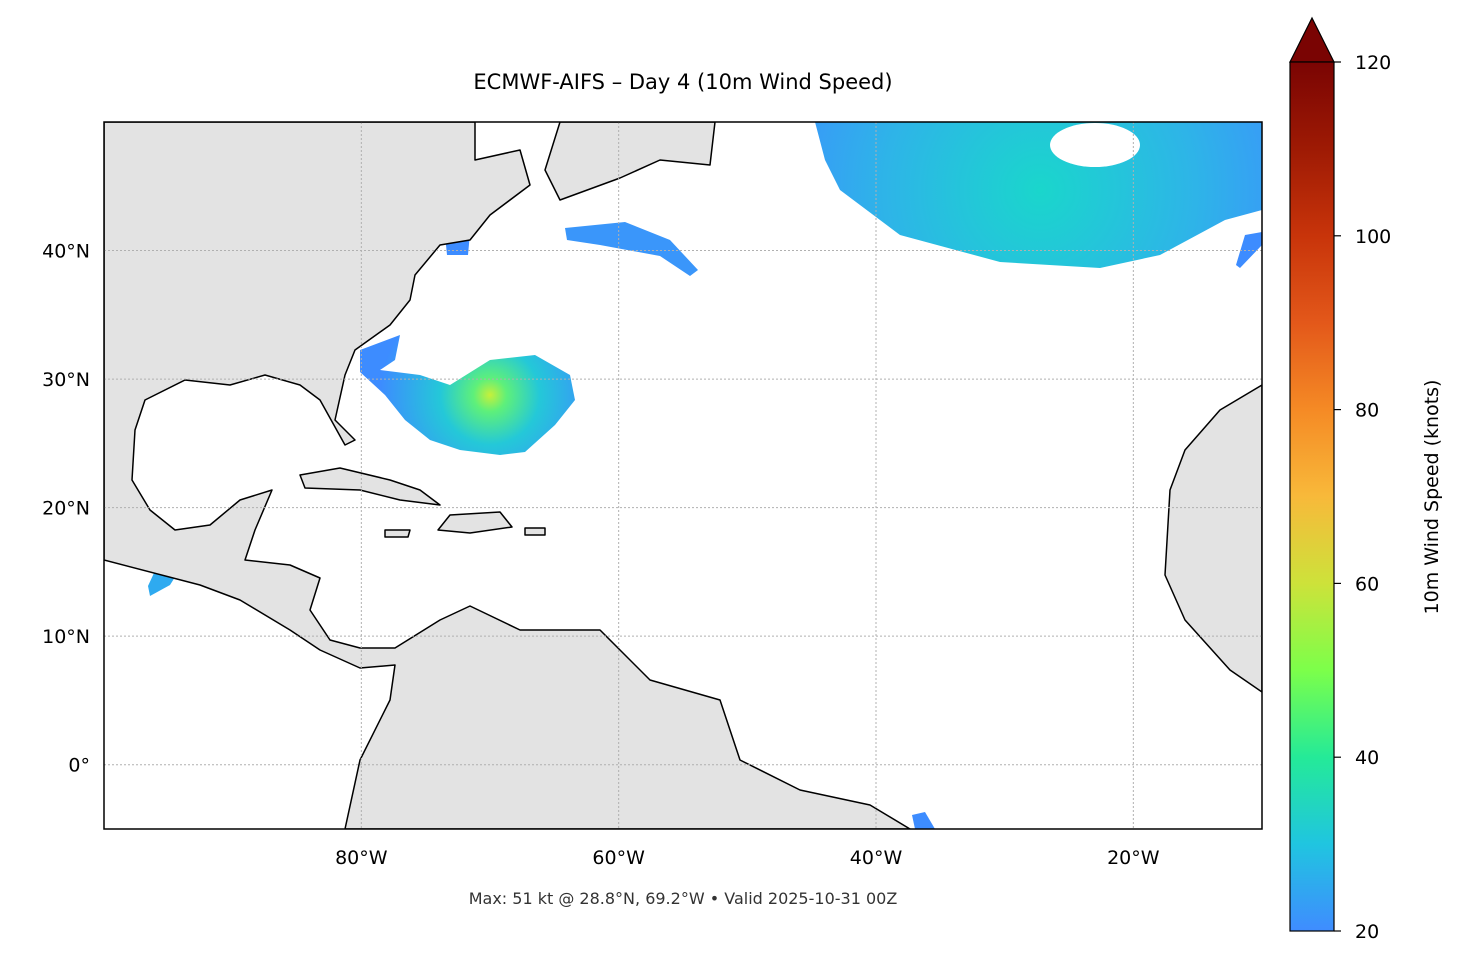 The width and height of the screenshot is (1466, 973). I want to click on wind-gap, so click(1095, 145).